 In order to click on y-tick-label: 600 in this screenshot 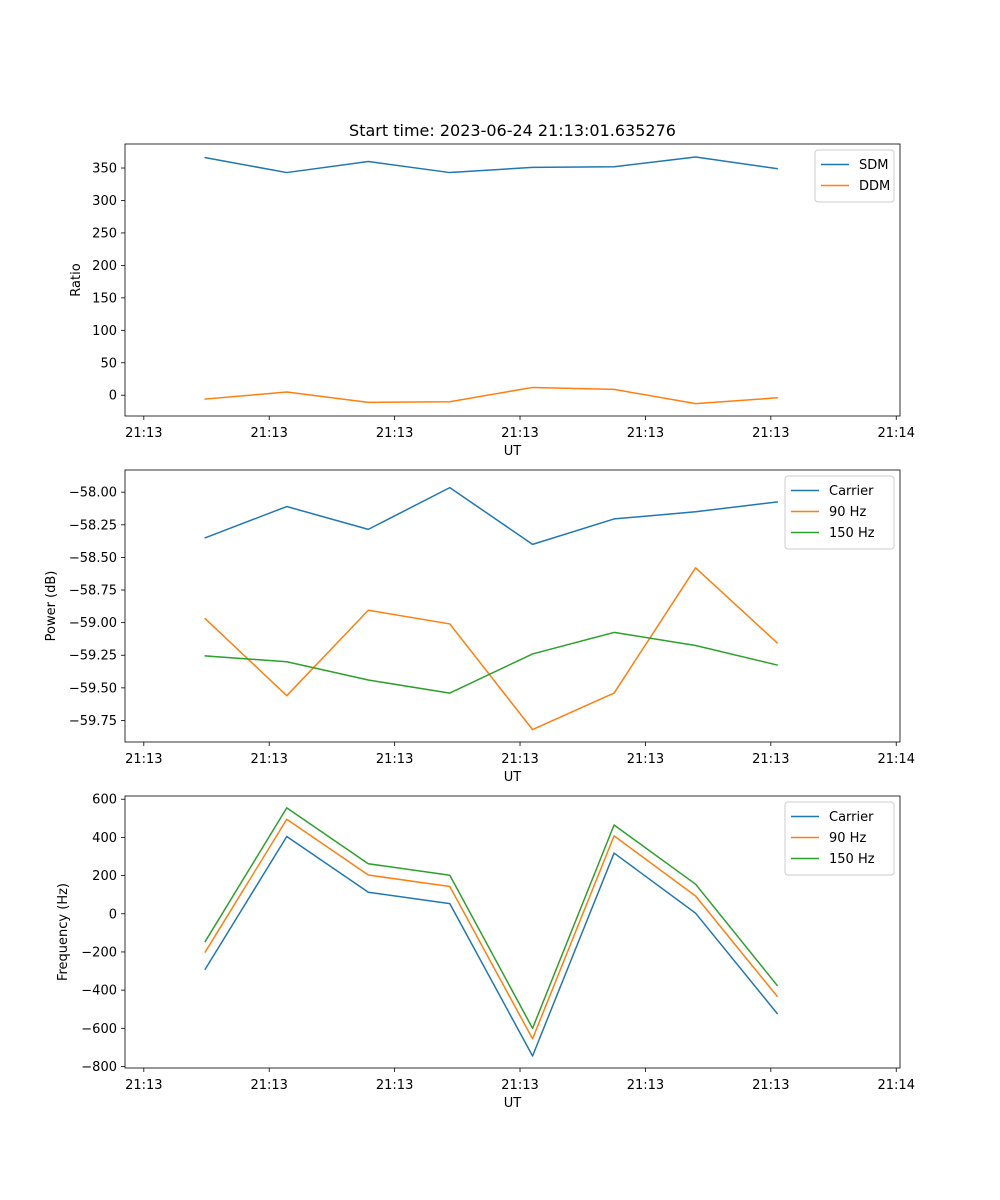, I will do `click(104, 800)`.